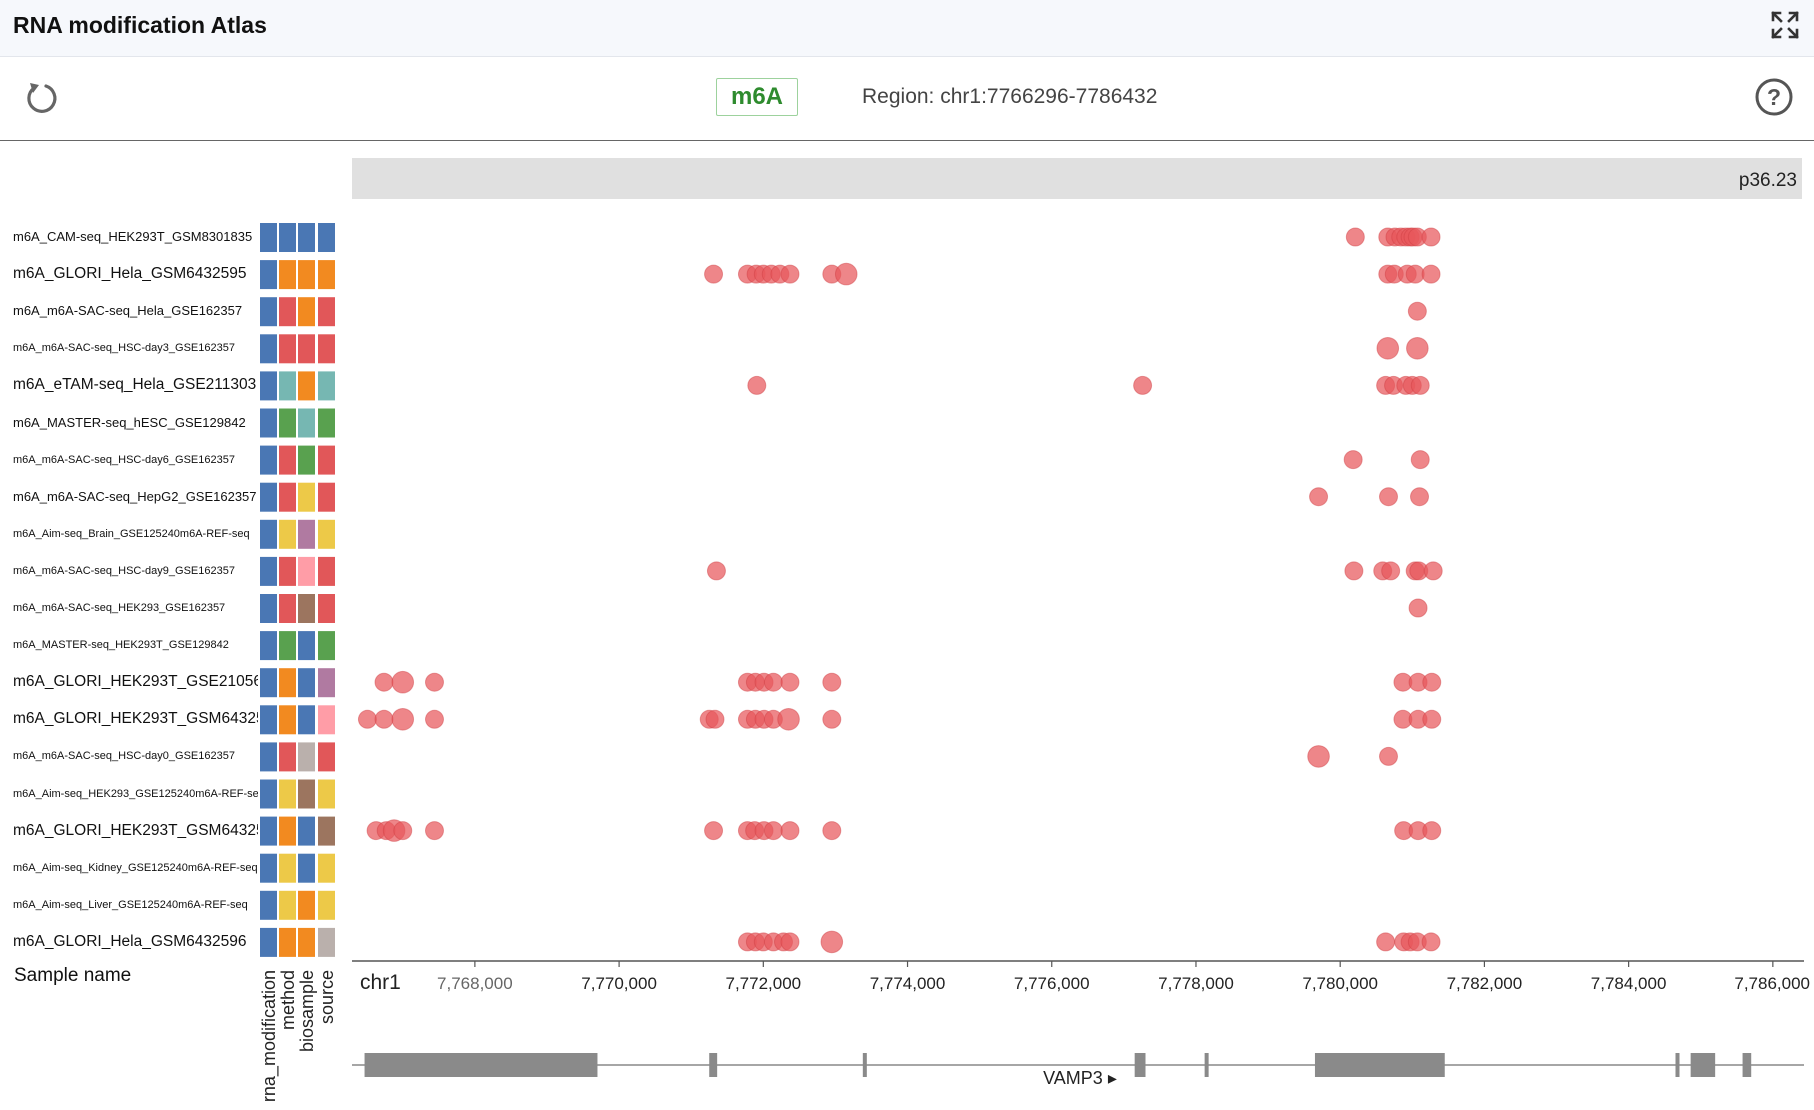 The height and width of the screenshot is (1110, 1814). What do you see at coordinates (1774, 97) in the screenshot?
I see `help-icon: ?` at bounding box center [1774, 97].